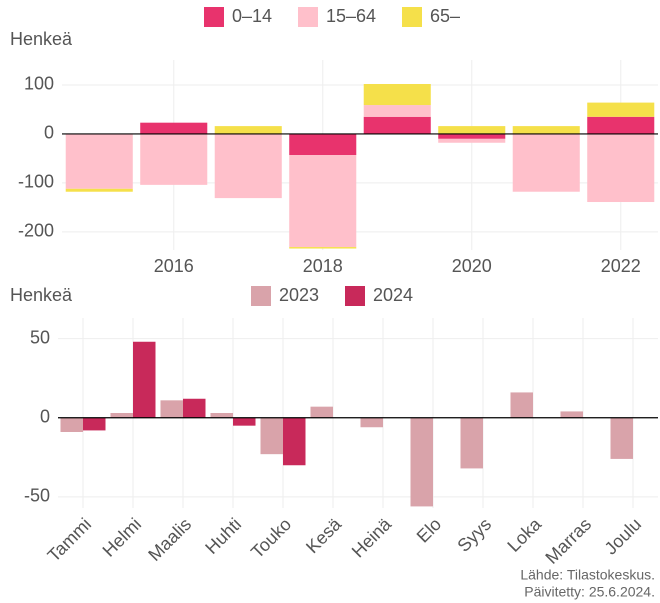 This screenshot has width=660, height=603. What do you see at coordinates (472, 266) in the screenshot?
I see `x-tick-label: 2020` at bounding box center [472, 266].